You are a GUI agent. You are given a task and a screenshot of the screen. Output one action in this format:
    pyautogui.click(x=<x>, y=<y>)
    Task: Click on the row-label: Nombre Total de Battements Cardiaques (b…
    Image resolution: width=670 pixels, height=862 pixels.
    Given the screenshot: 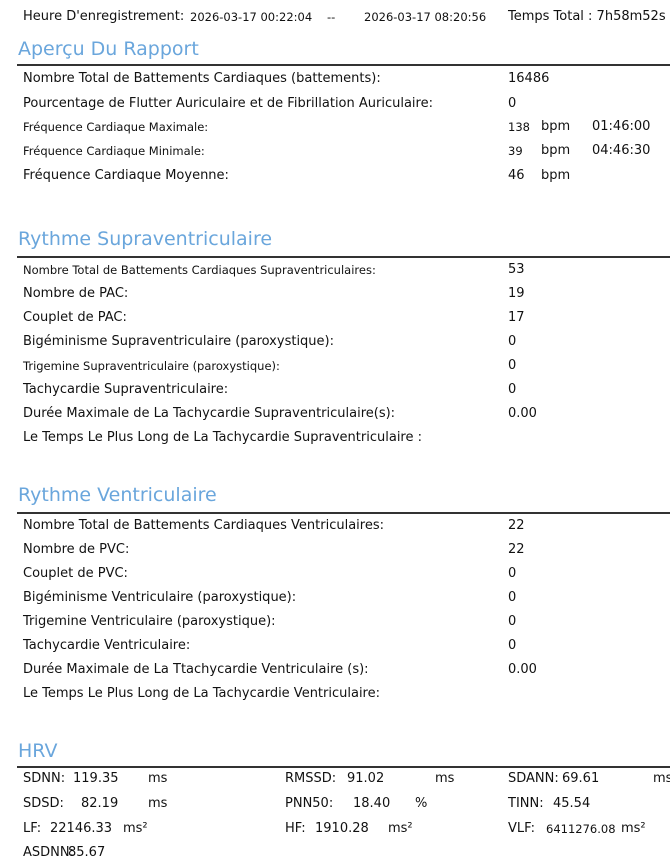 What is the action you would take?
    pyautogui.click(x=202, y=78)
    